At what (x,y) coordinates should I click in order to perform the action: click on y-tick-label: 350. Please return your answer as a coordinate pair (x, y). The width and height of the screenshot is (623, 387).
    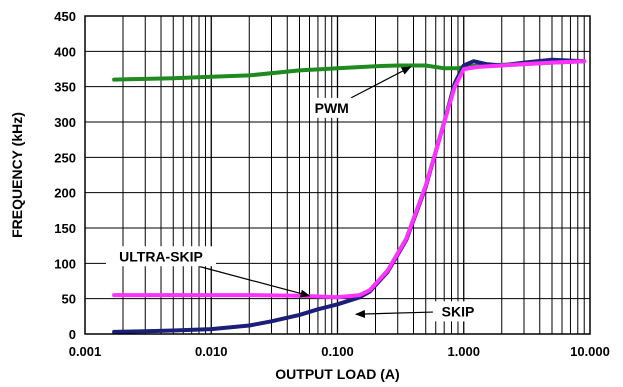
    Looking at the image, I should click on (65, 87).